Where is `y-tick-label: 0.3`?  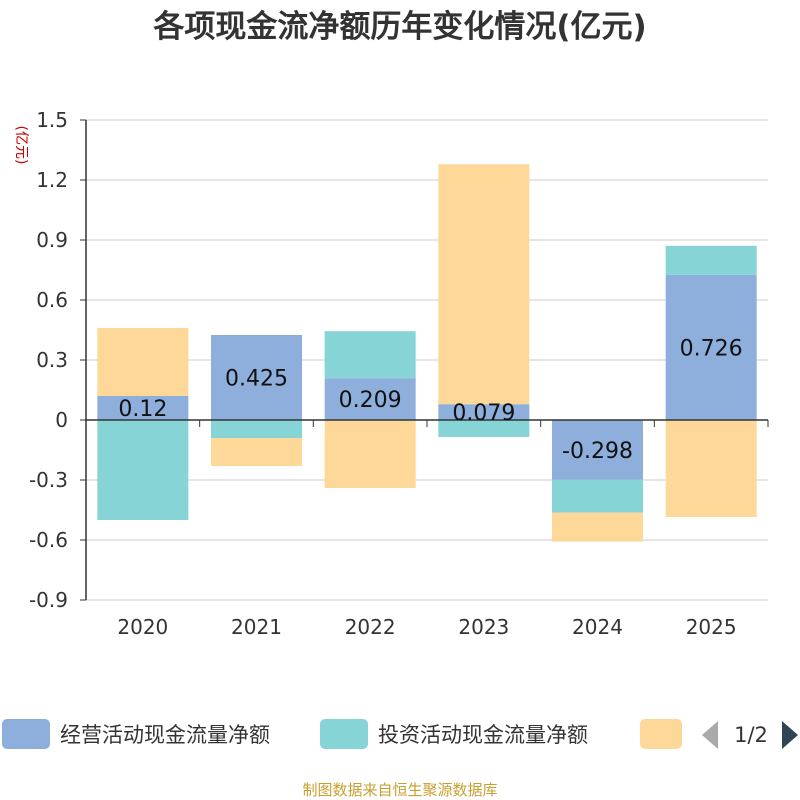
y-tick-label: 0.3 is located at coordinates (52, 360).